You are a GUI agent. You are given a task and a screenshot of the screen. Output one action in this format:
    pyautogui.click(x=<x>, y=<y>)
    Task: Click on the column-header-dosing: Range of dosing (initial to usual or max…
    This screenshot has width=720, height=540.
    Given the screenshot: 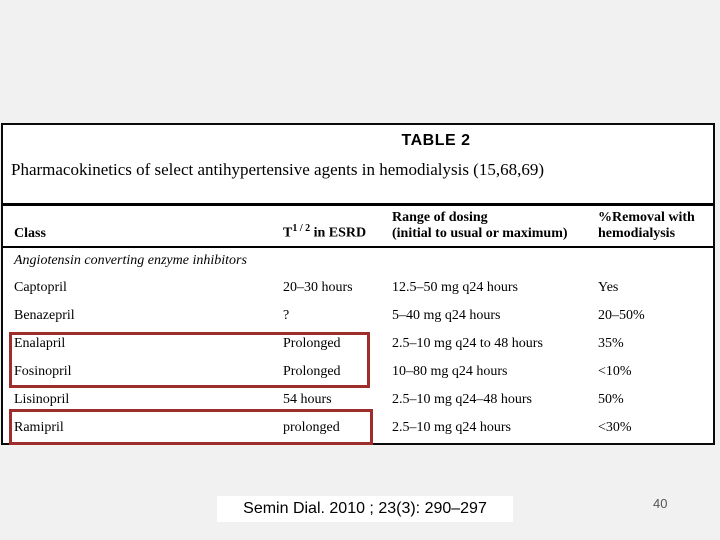 What is the action you would take?
    pyautogui.click(x=480, y=225)
    